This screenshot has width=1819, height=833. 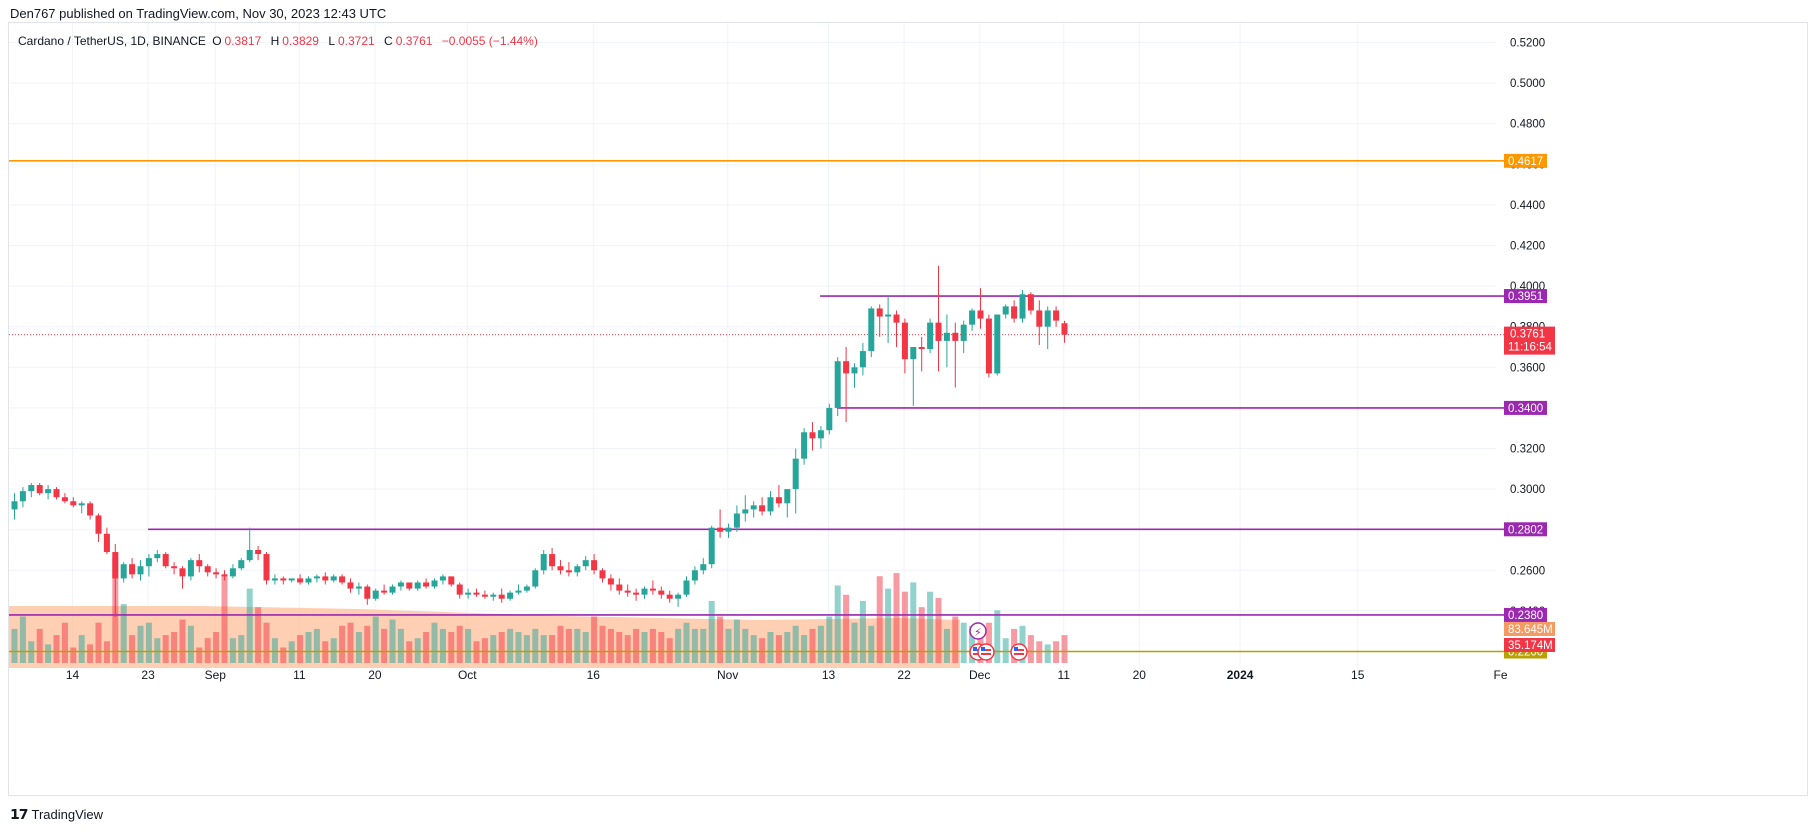 What do you see at coordinates (1525, 162) in the screenshot?
I see `level-tag: 0.4617` at bounding box center [1525, 162].